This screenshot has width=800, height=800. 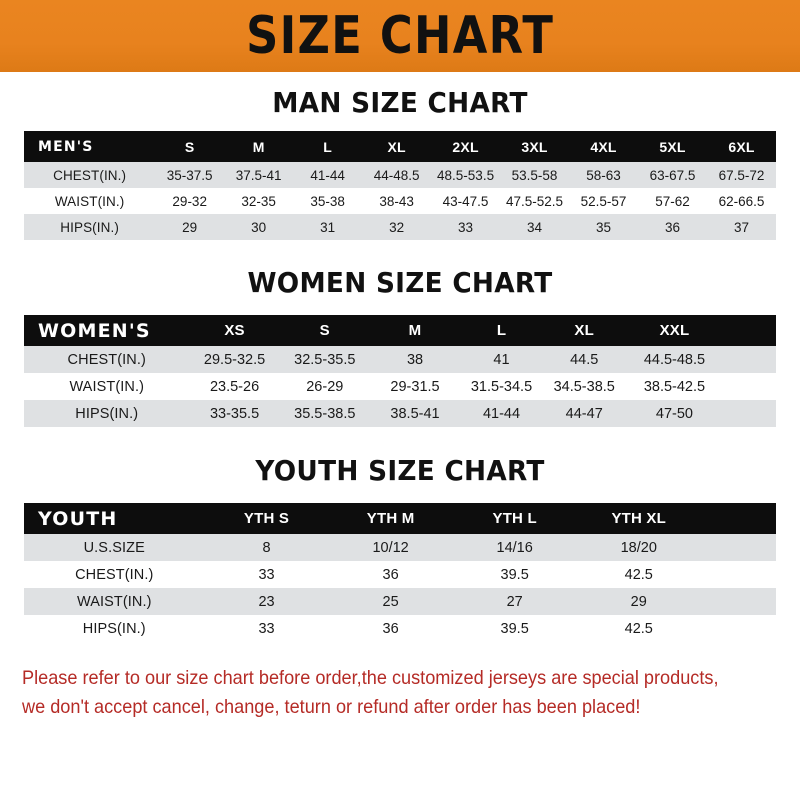 I want to click on women-col-header-empty, so click(x=749, y=330).